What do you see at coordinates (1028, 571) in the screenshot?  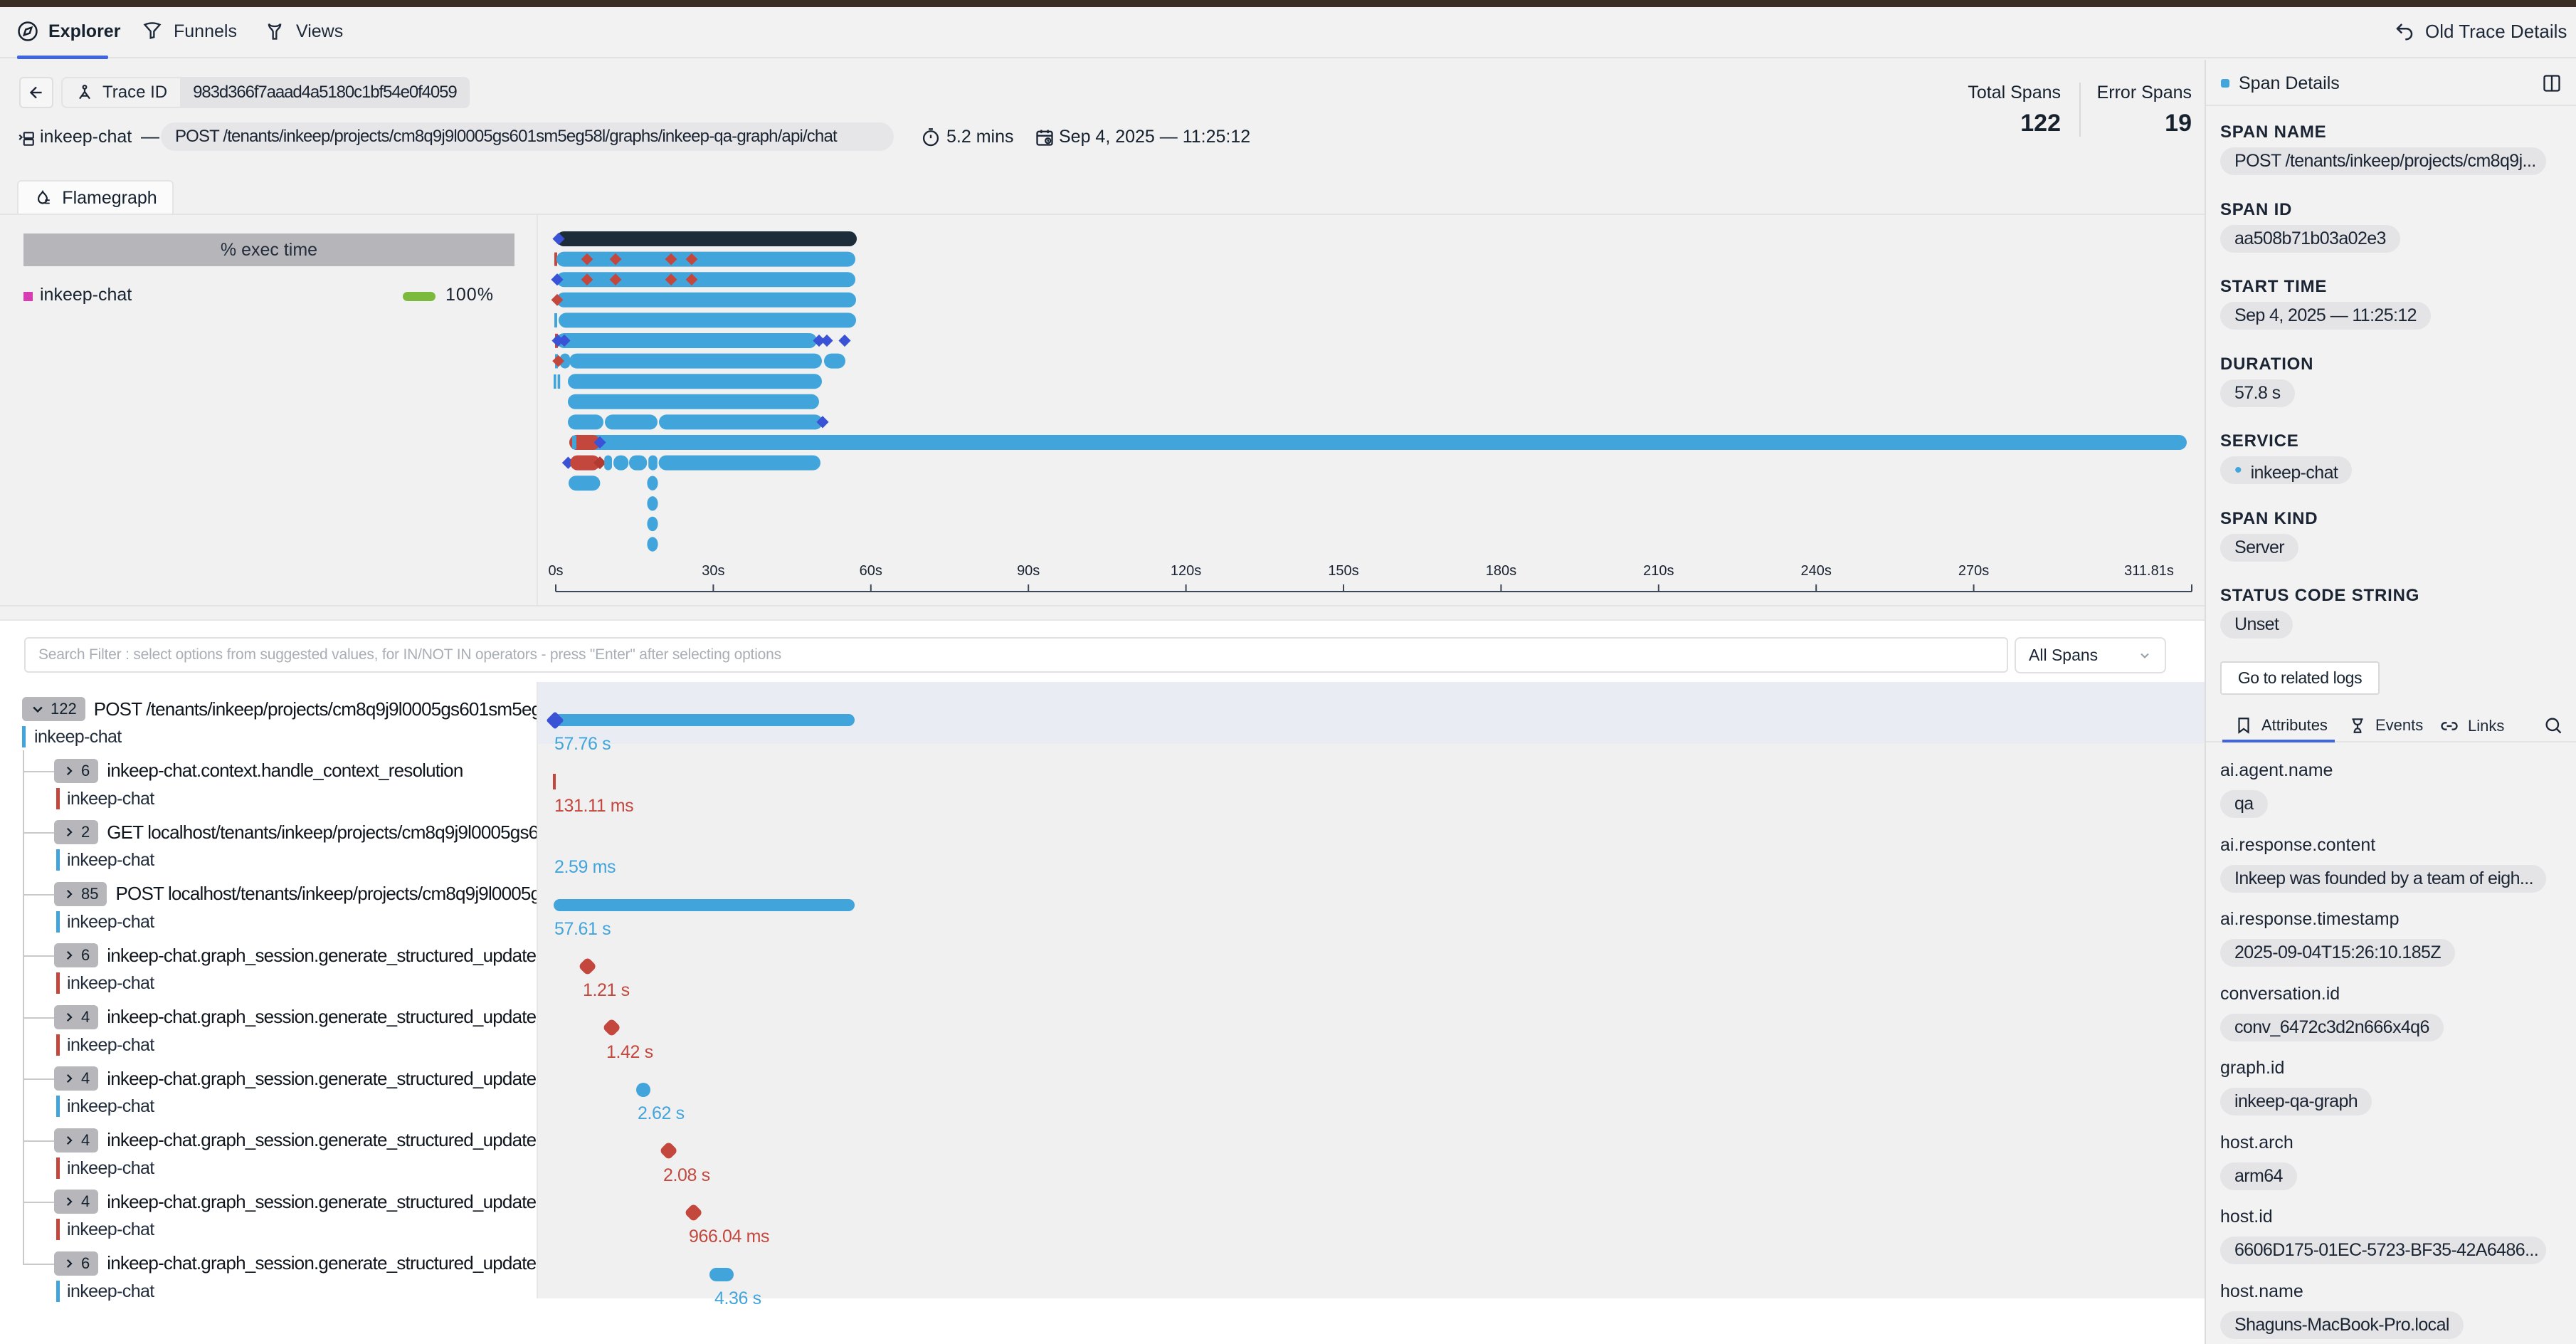 I see `svg-text: 90s` at bounding box center [1028, 571].